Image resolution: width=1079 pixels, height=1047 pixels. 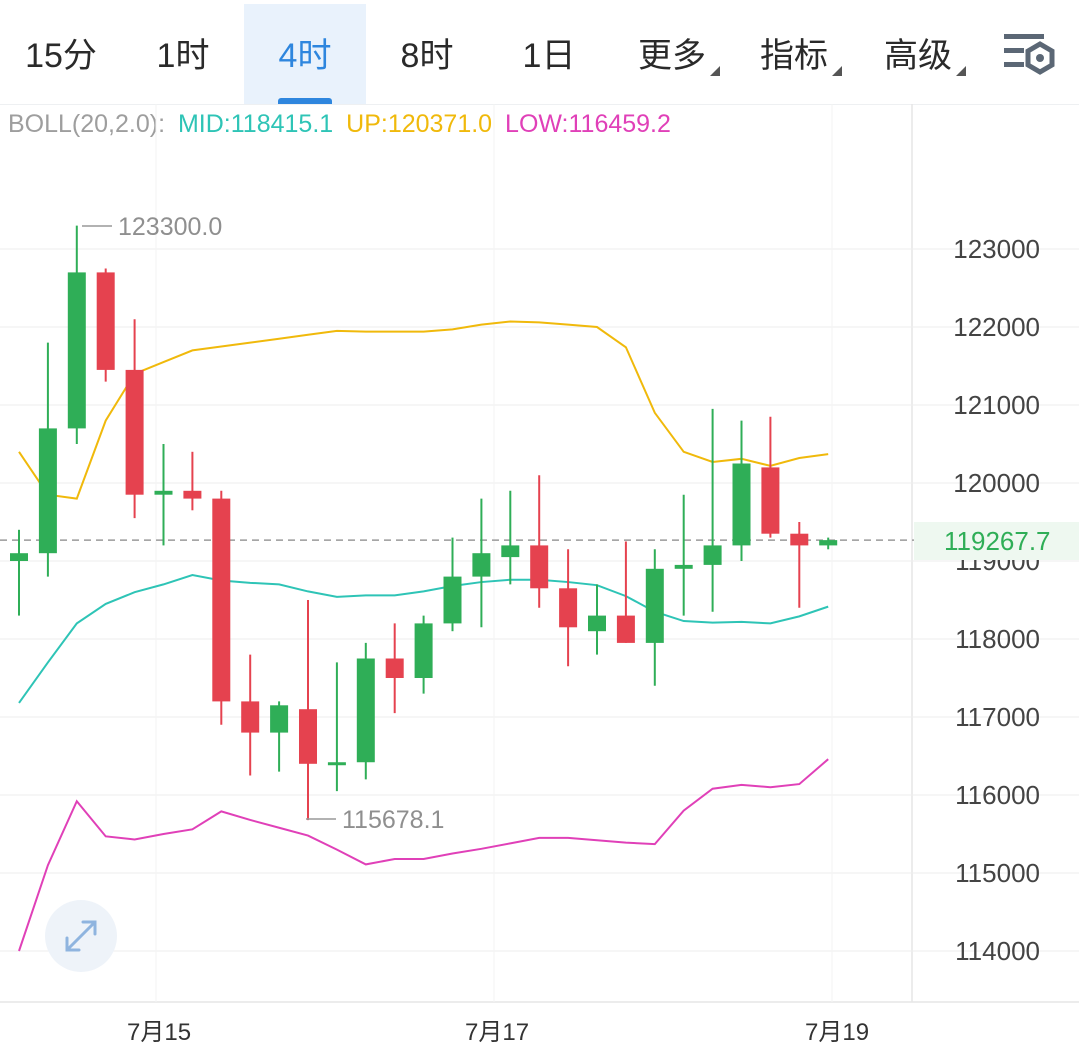 I want to click on price-tick-label: 116000, so click(x=997, y=795).